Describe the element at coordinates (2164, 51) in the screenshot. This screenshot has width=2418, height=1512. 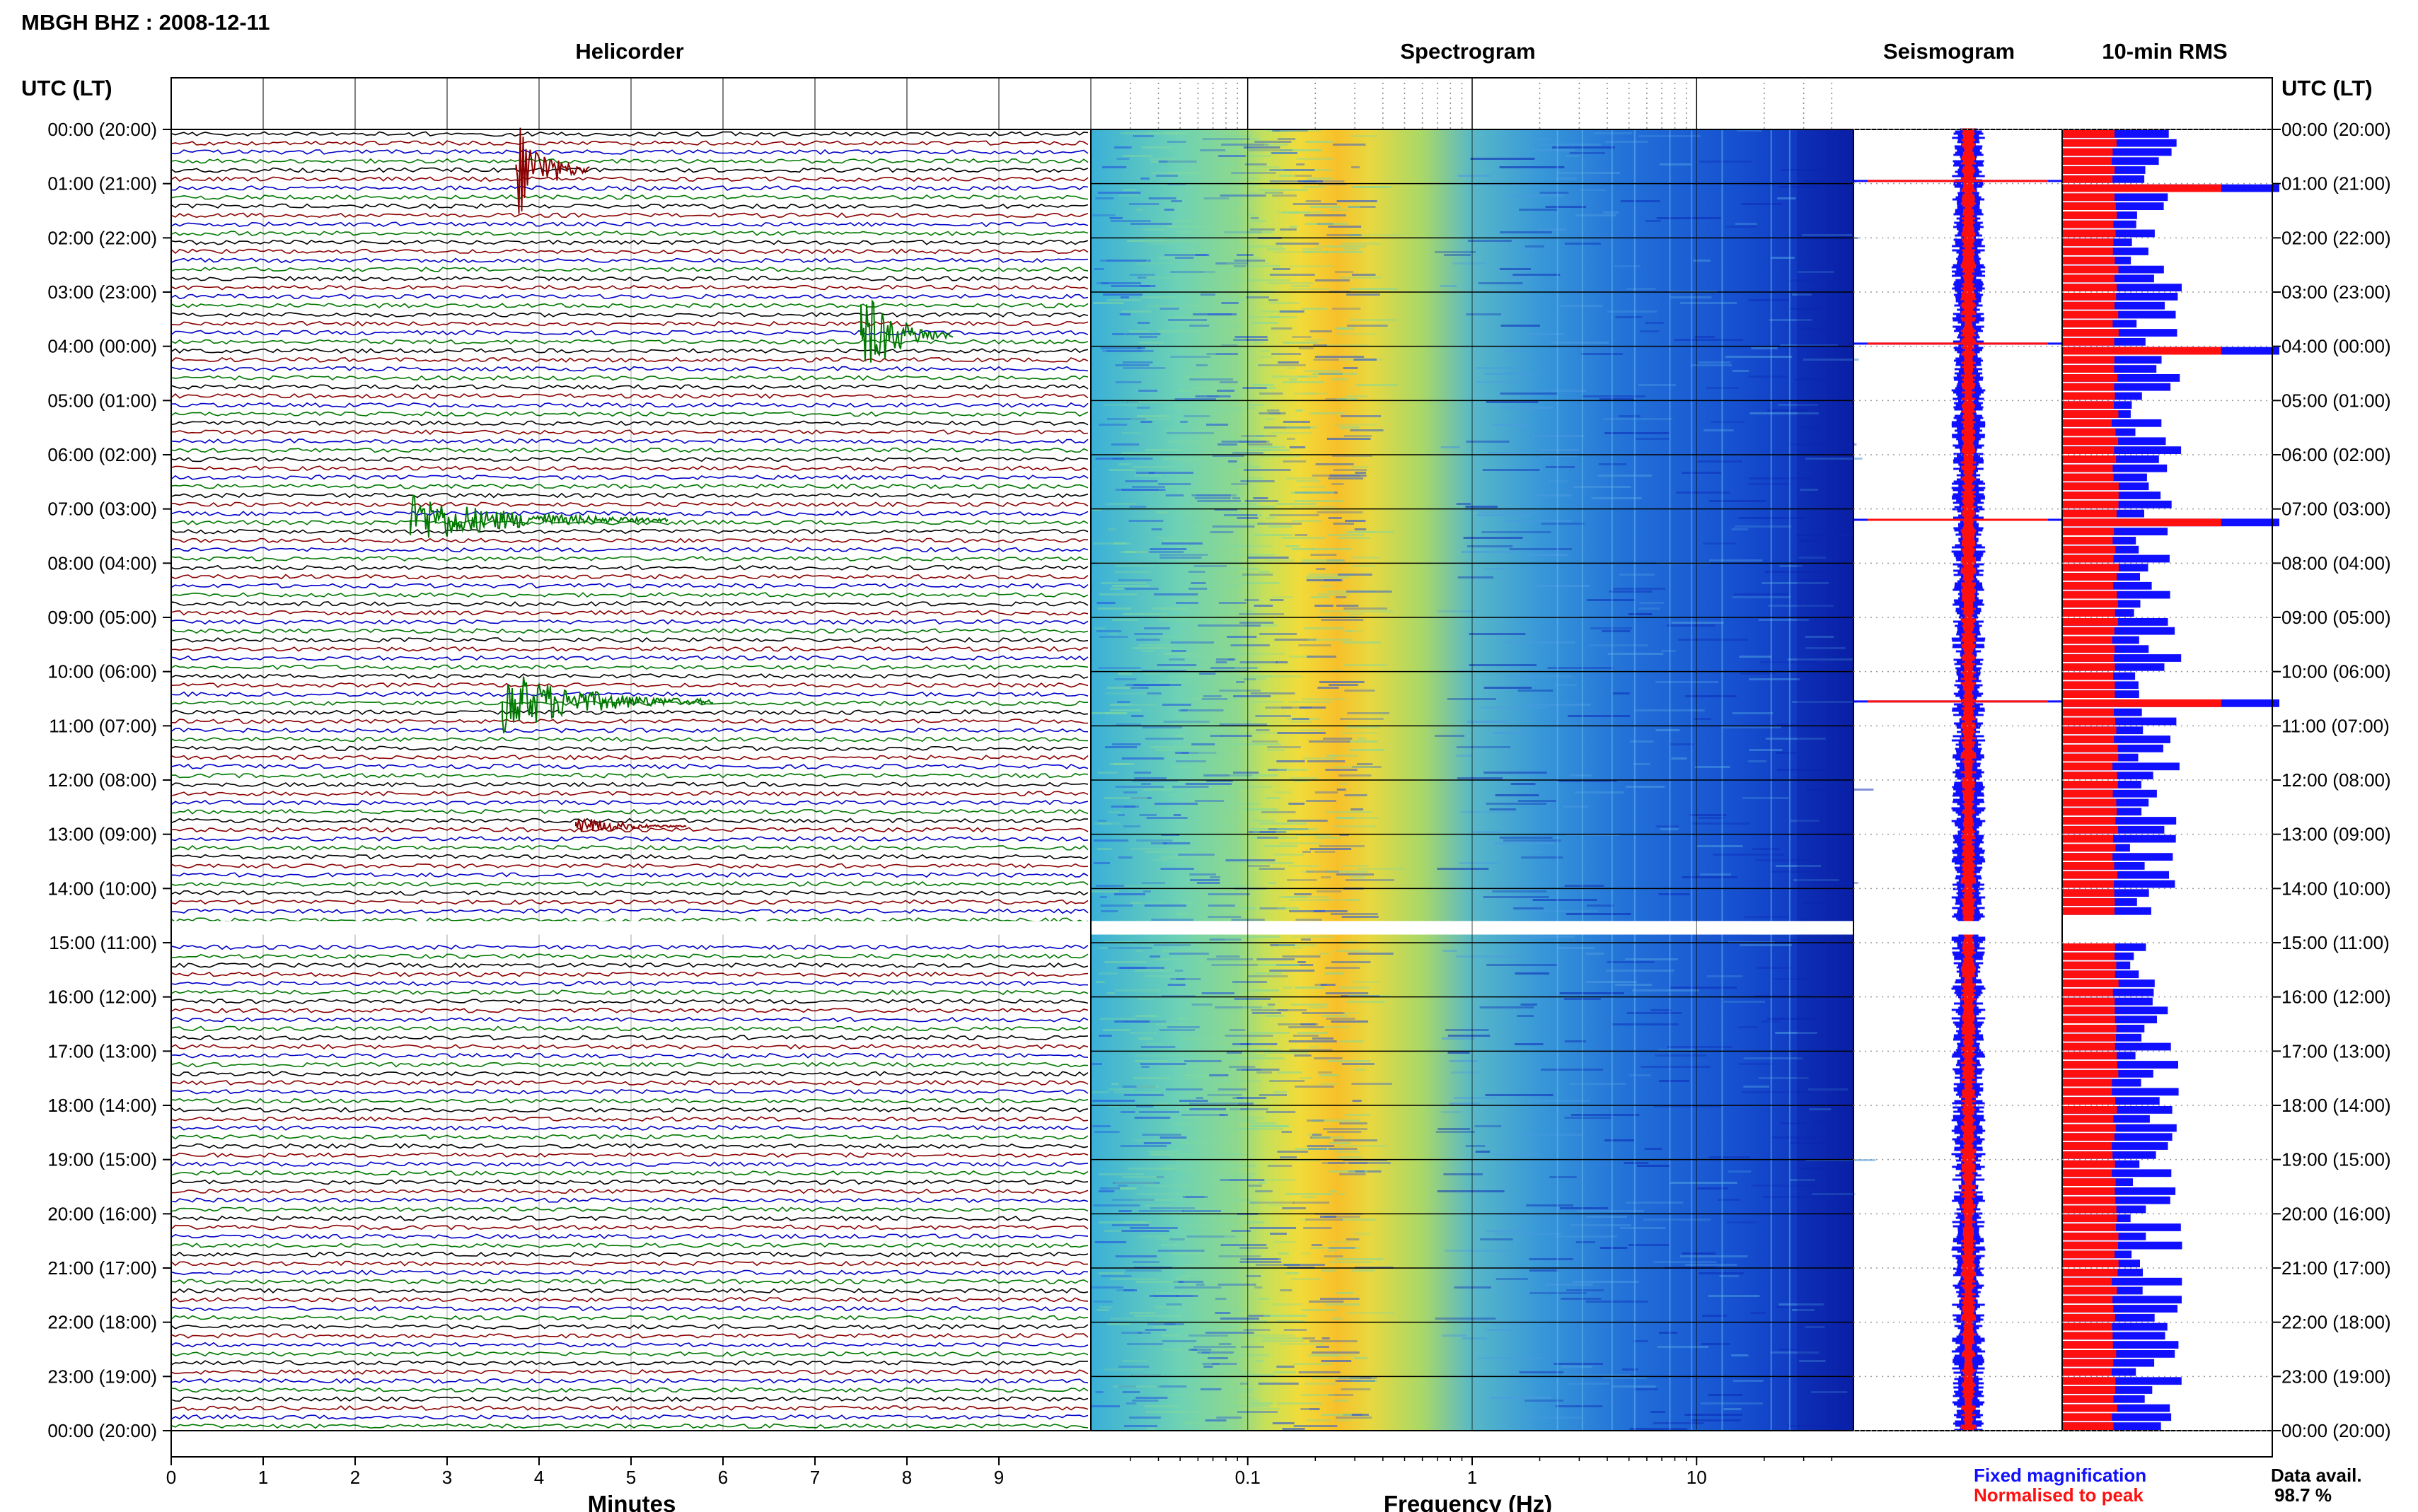
I see `rms-title: 10-min RMS` at that location.